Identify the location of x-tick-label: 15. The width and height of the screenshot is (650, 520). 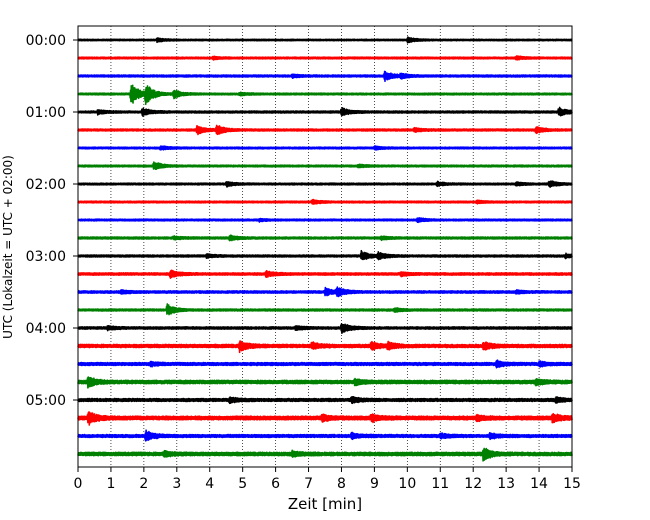
(572, 484).